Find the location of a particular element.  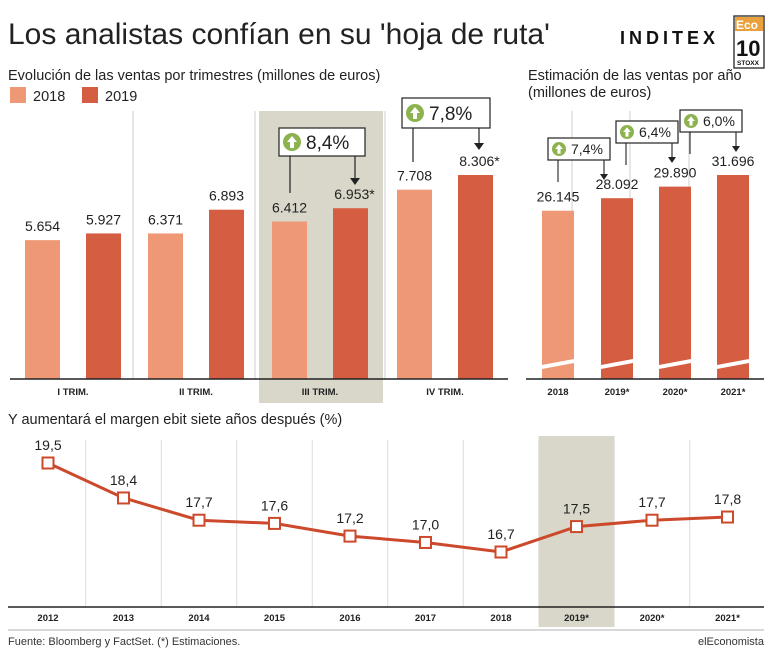

annual-x-tick-1: 2018 is located at coordinates (557, 392).